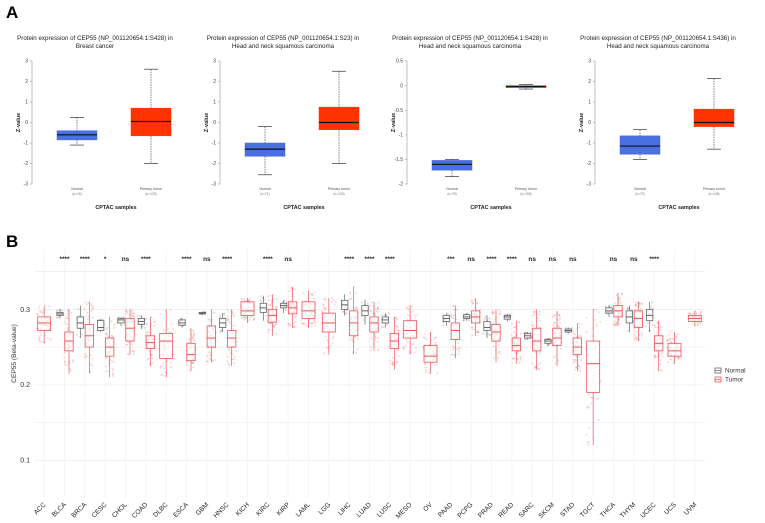 This screenshot has width=765, height=523. I want to click on tumor-box, so click(516, 342).